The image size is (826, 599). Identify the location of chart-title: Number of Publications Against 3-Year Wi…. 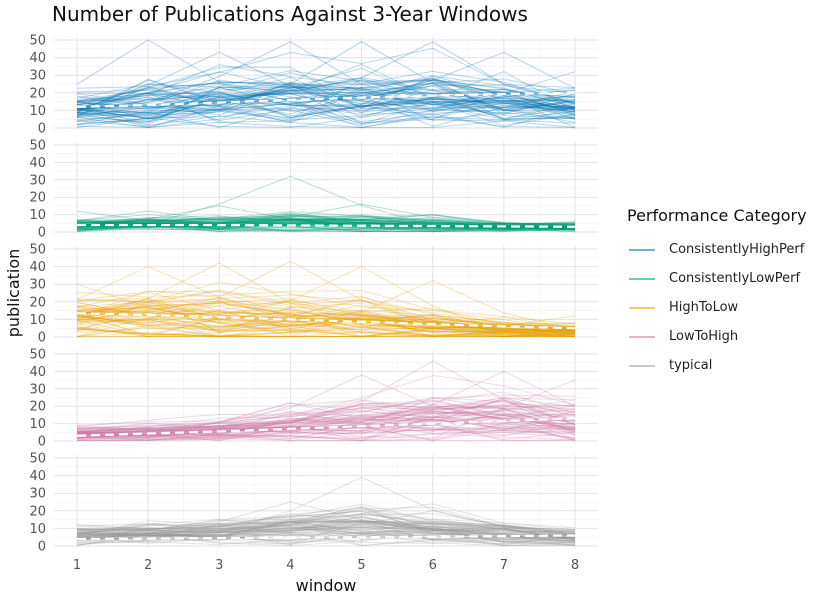
(290, 14).